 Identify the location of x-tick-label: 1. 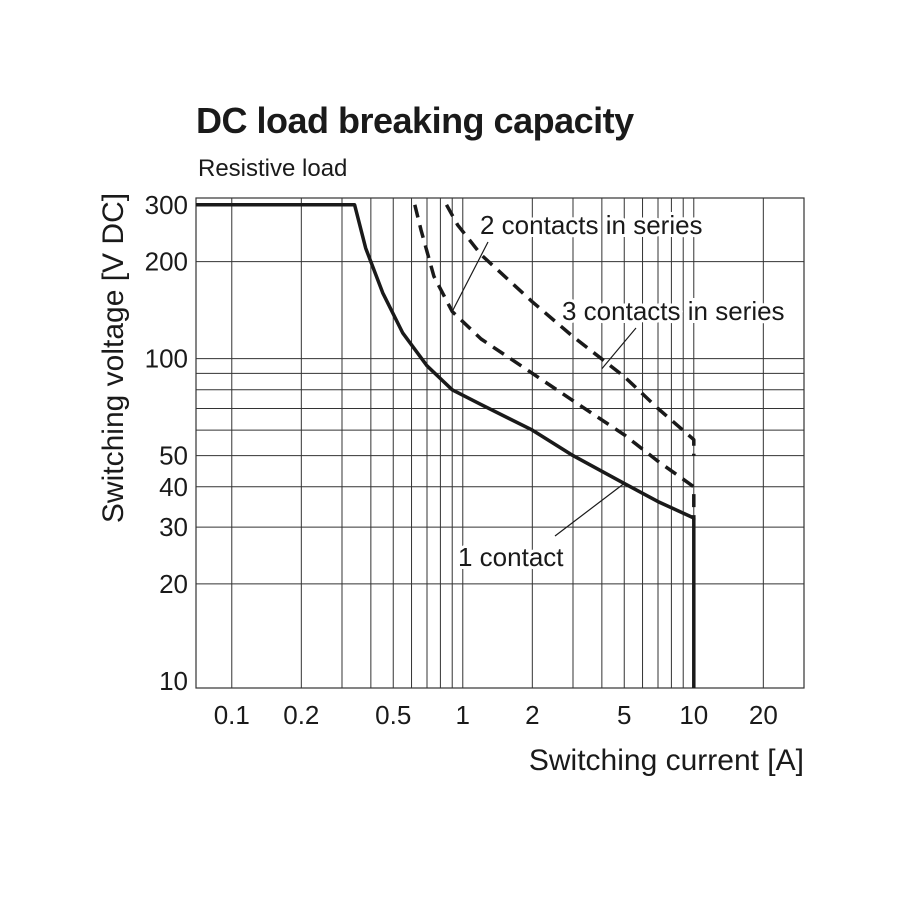
(463, 715).